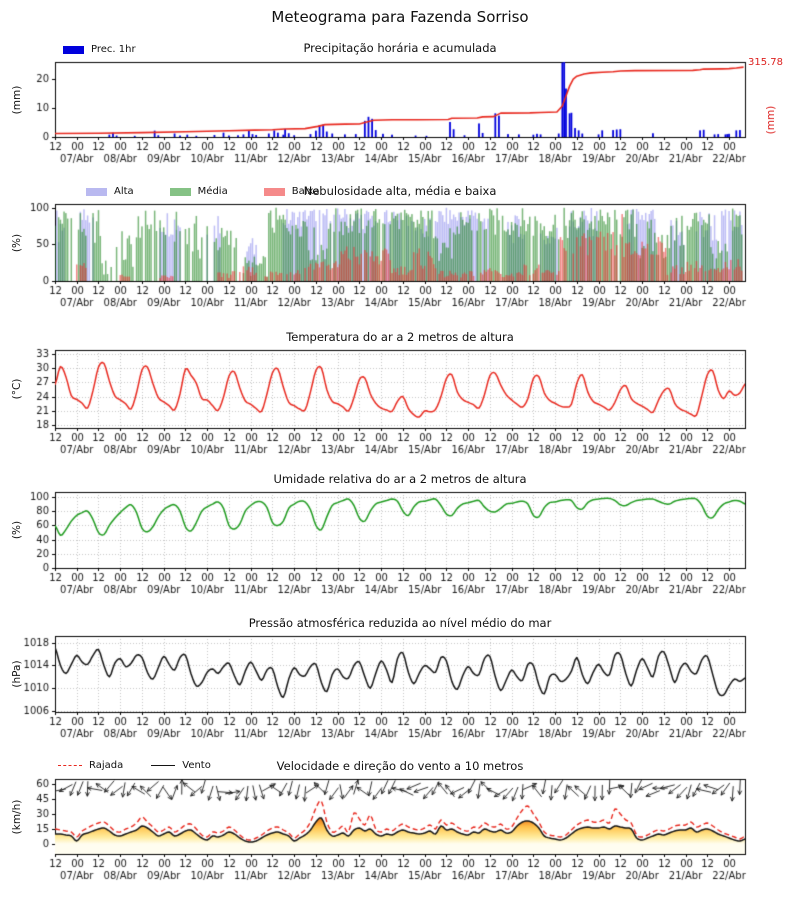 This screenshot has height=900, width=800. Describe the element at coordinates (305, 191) in the screenshot. I see `legend-label: Baixa` at that location.